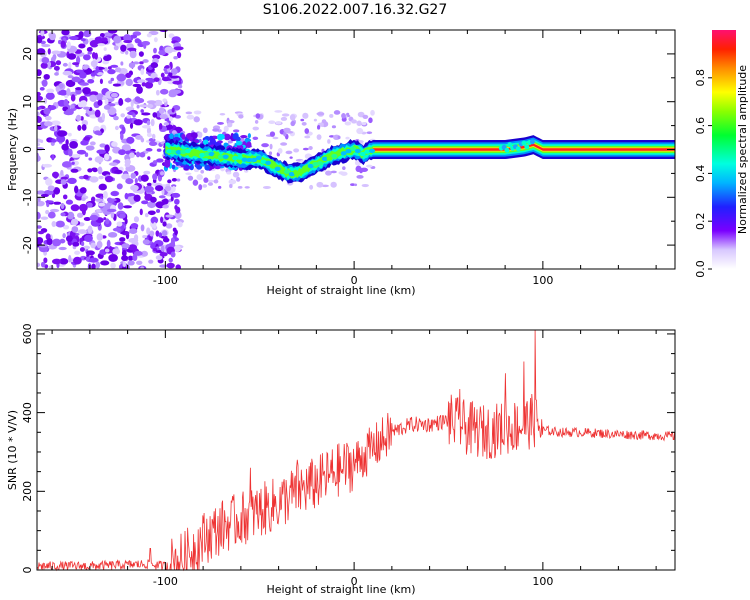 The width and height of the screenshot is (750, 600). Describe the element at coordinates (27, 491) in the screenshot. I see `y-tick-label: 200` at that location.